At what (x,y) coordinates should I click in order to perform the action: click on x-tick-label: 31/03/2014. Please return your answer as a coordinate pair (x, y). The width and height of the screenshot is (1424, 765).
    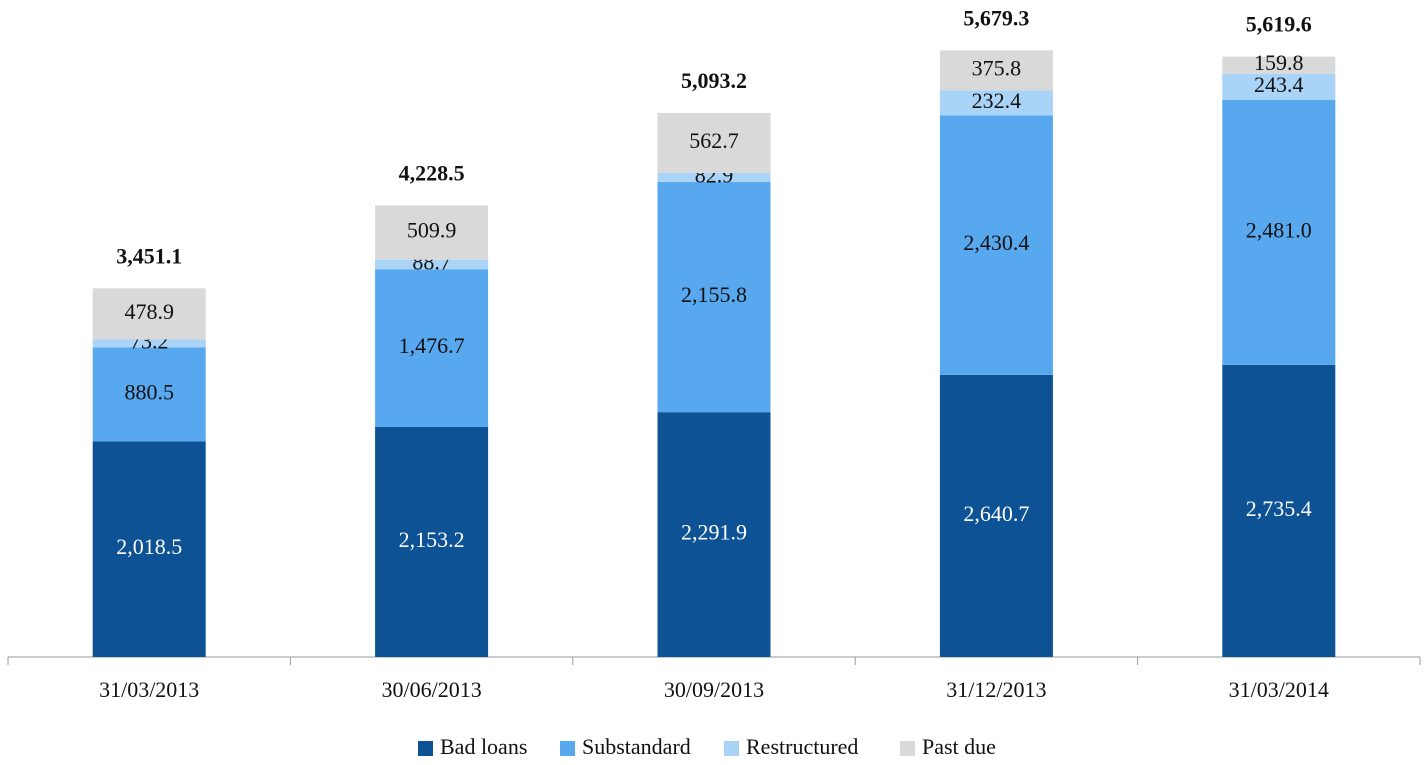
    Looking at the image, I should click on (1279, 689).